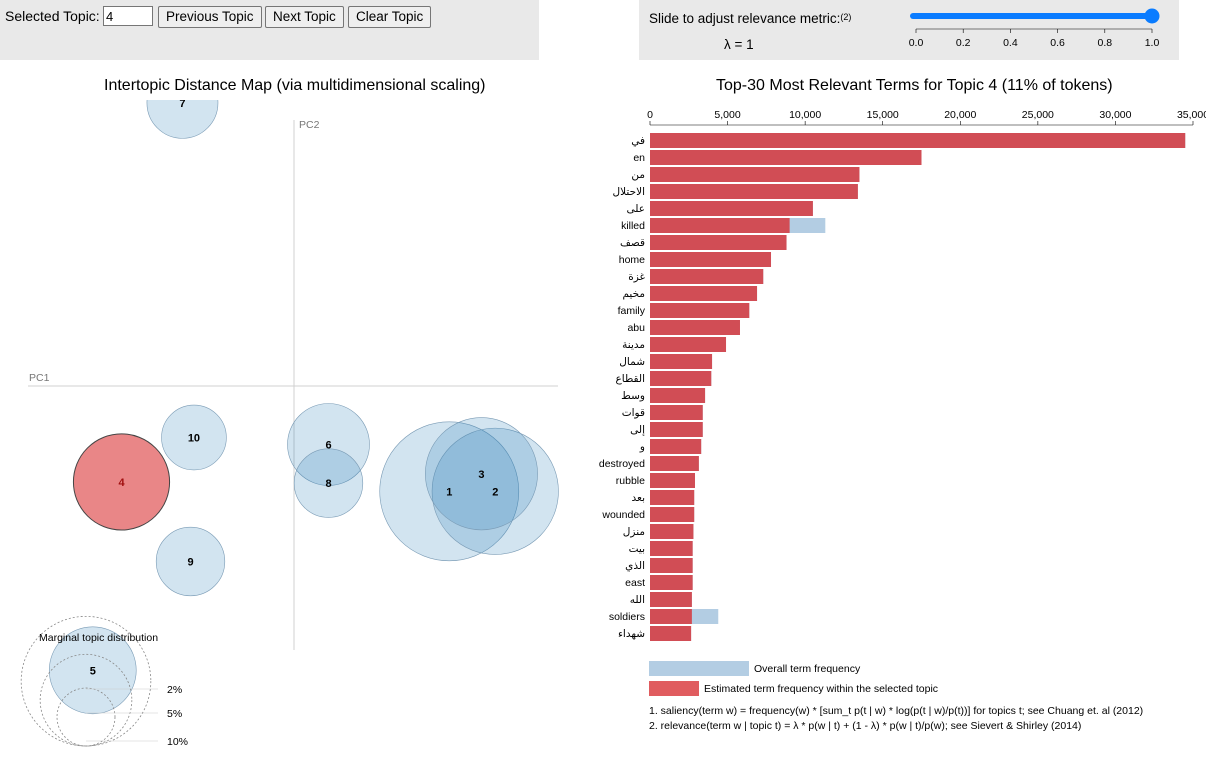 The width and height of the screenshot is (1206, 766). What do you see at coordinates (1031, 16) in the screenshot?
I see `slider-track` at bounding box center [1031, 16].